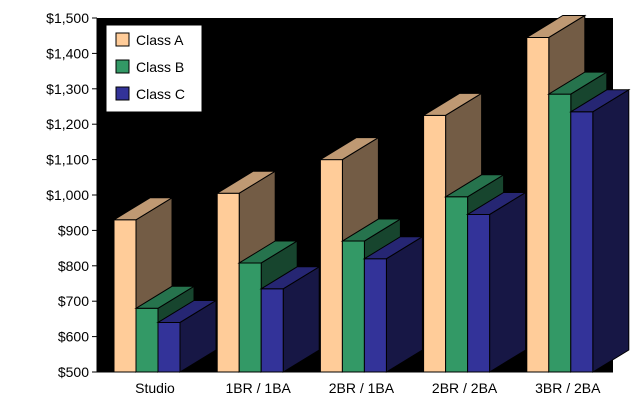 Image resolution: width=634 pixels, height=407 pixels. Describe the element at coordinates (67, 124) in the screenshot. I see `y-tick-label: $1,200` at that location.